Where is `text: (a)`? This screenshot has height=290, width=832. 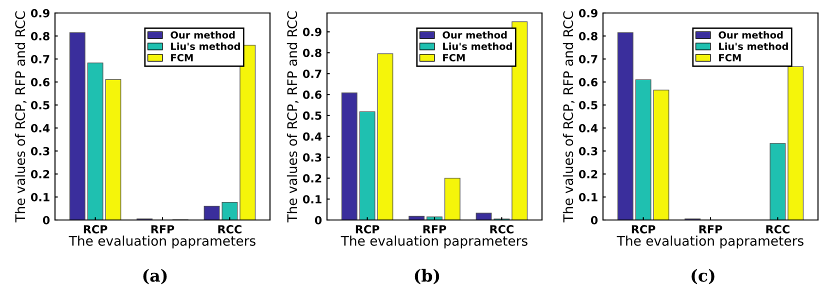 text: (a) is located at coordinates (155, 276).